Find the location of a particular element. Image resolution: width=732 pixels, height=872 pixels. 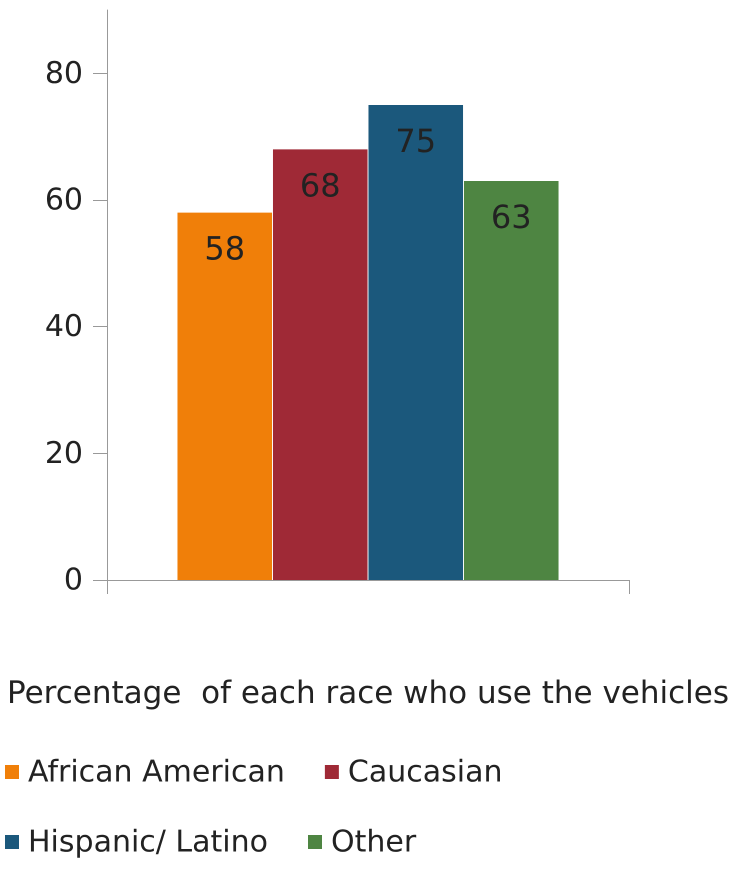

data-label: 63 is located at coordinates (511, 217).